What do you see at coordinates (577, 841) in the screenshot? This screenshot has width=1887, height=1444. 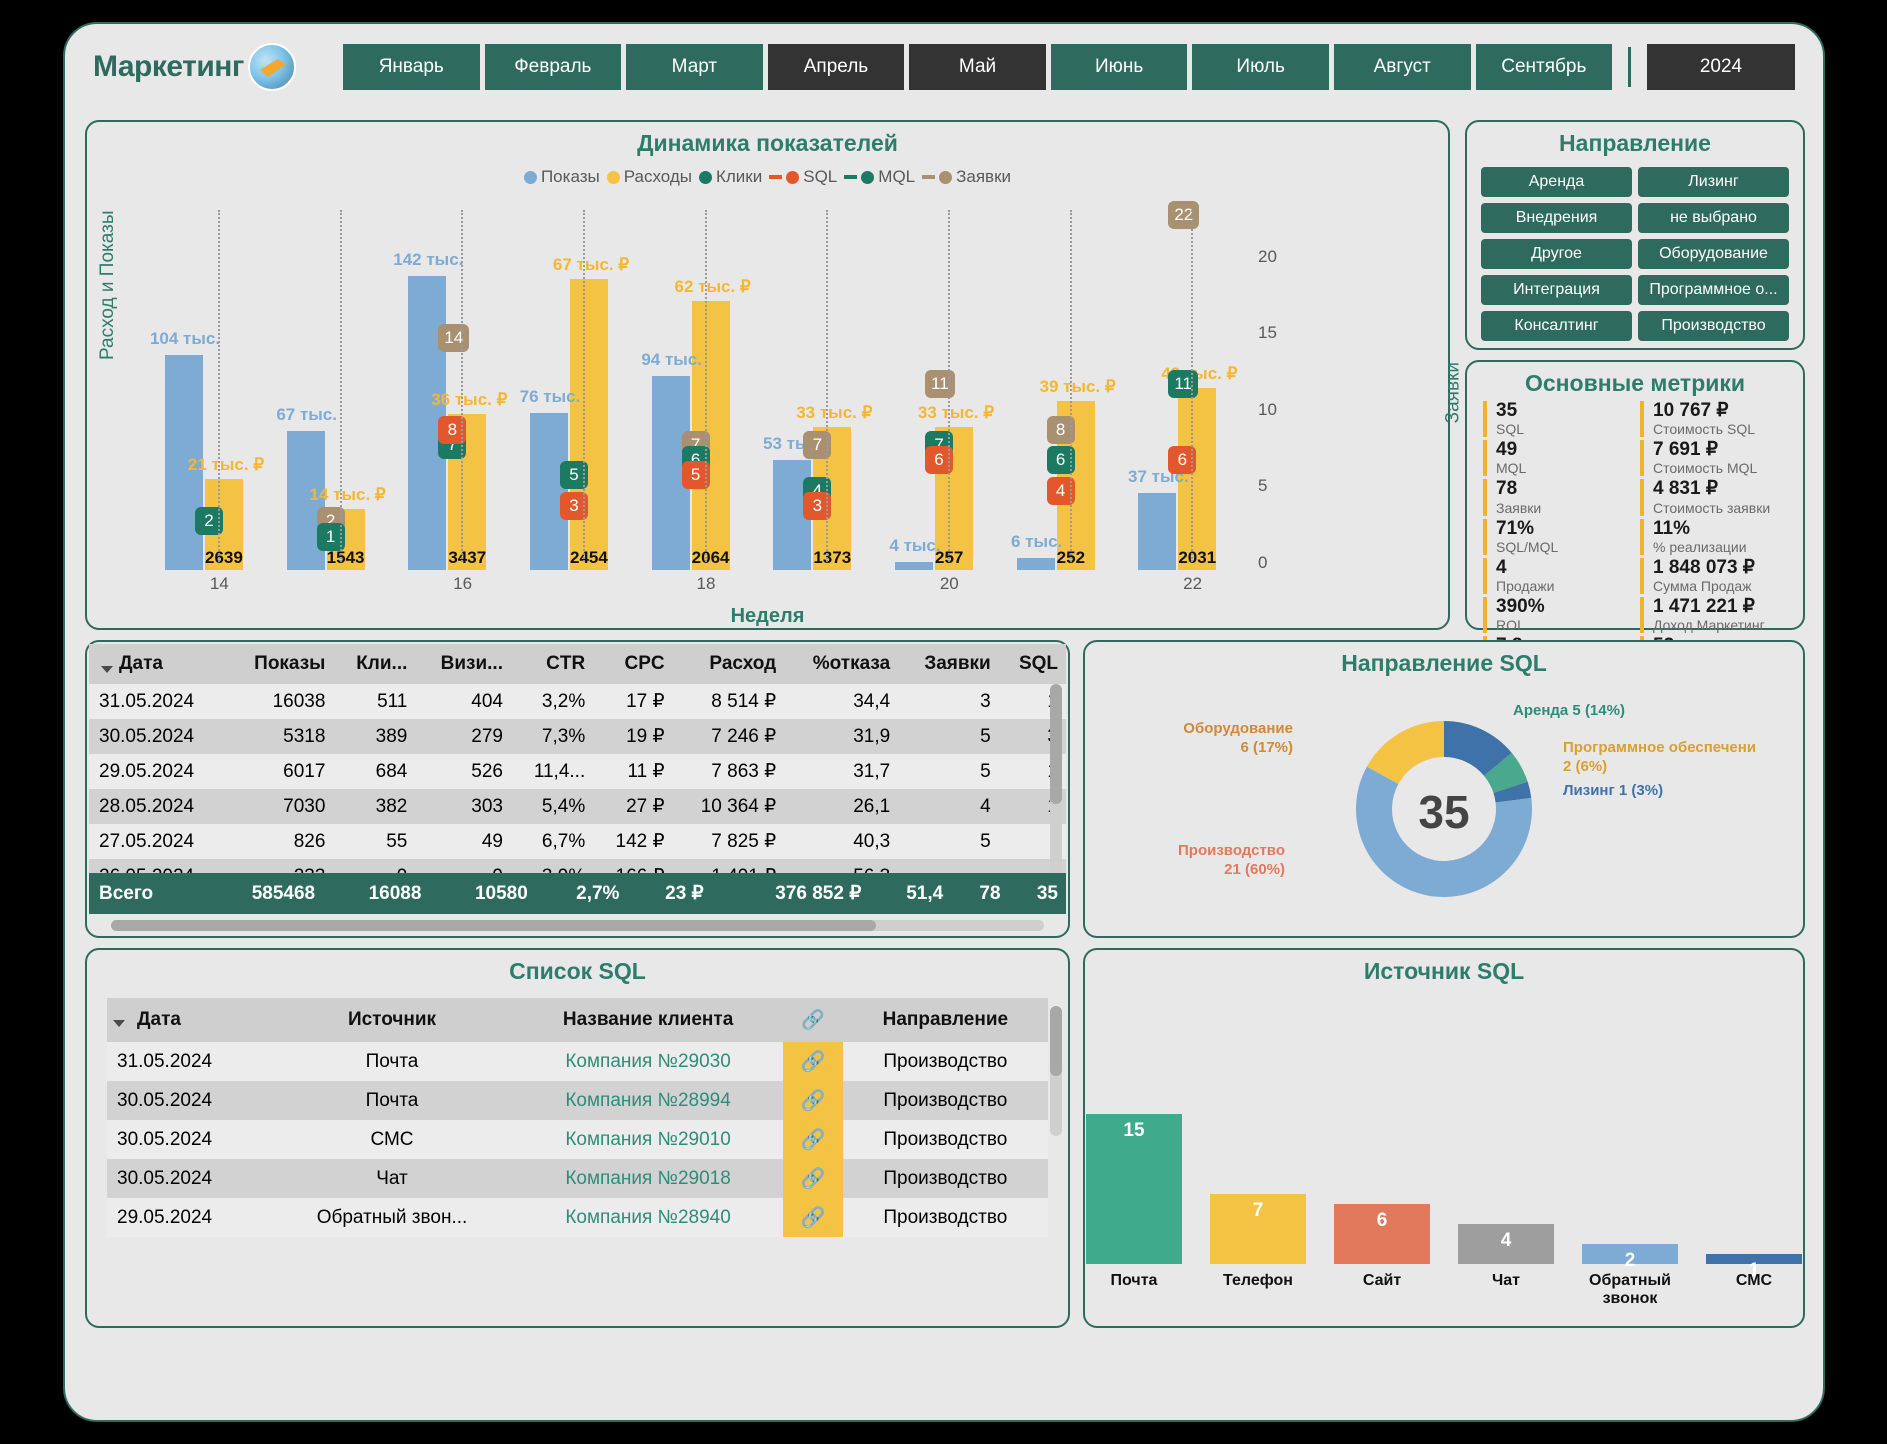 I see `table-row: 27.05.2024 826 55 49 6,7% 142 ₽ 7 825 ₽ 40,3 5` at bounding box center [577, 841].